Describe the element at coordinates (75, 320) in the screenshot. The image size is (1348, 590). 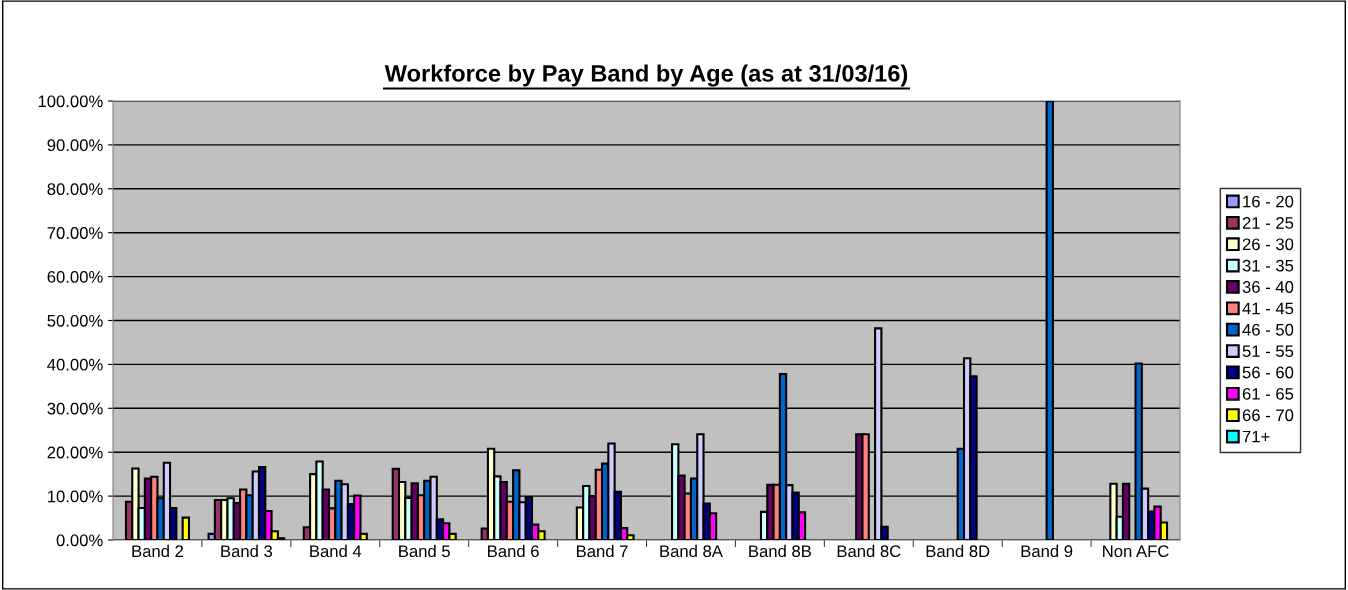
I see `y-tick-label: 50.00%` at that location.